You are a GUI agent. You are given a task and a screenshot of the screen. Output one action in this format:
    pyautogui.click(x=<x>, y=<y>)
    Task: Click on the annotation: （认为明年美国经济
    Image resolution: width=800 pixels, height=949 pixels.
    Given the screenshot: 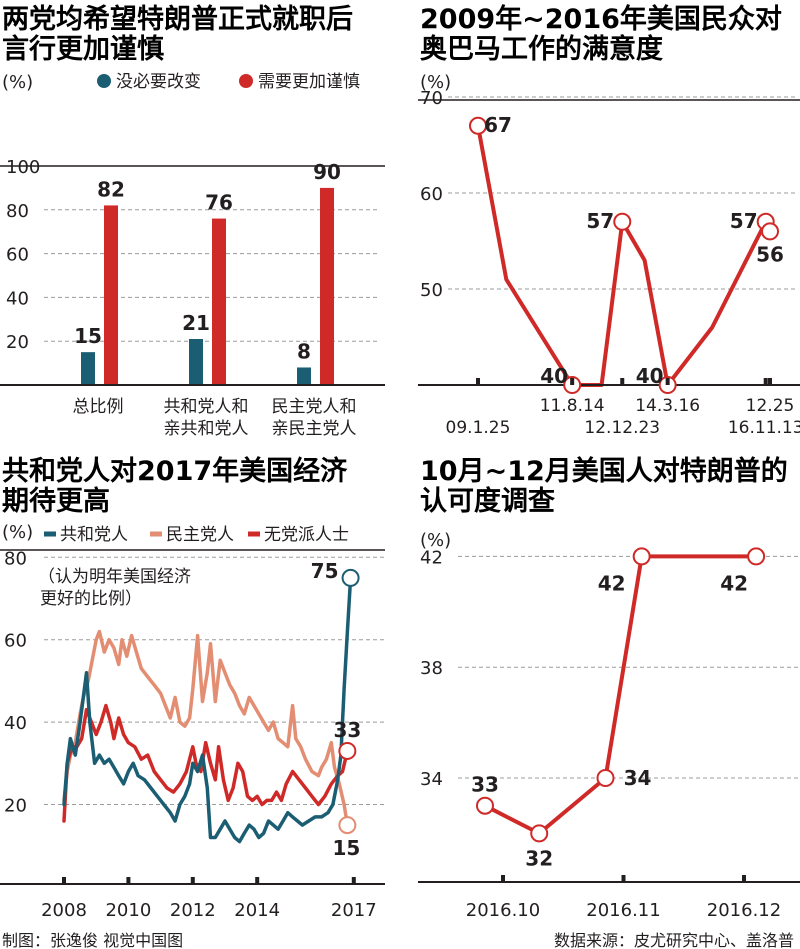 What is the action you would take?
    pyautogui.click(x=114, y=577)
    